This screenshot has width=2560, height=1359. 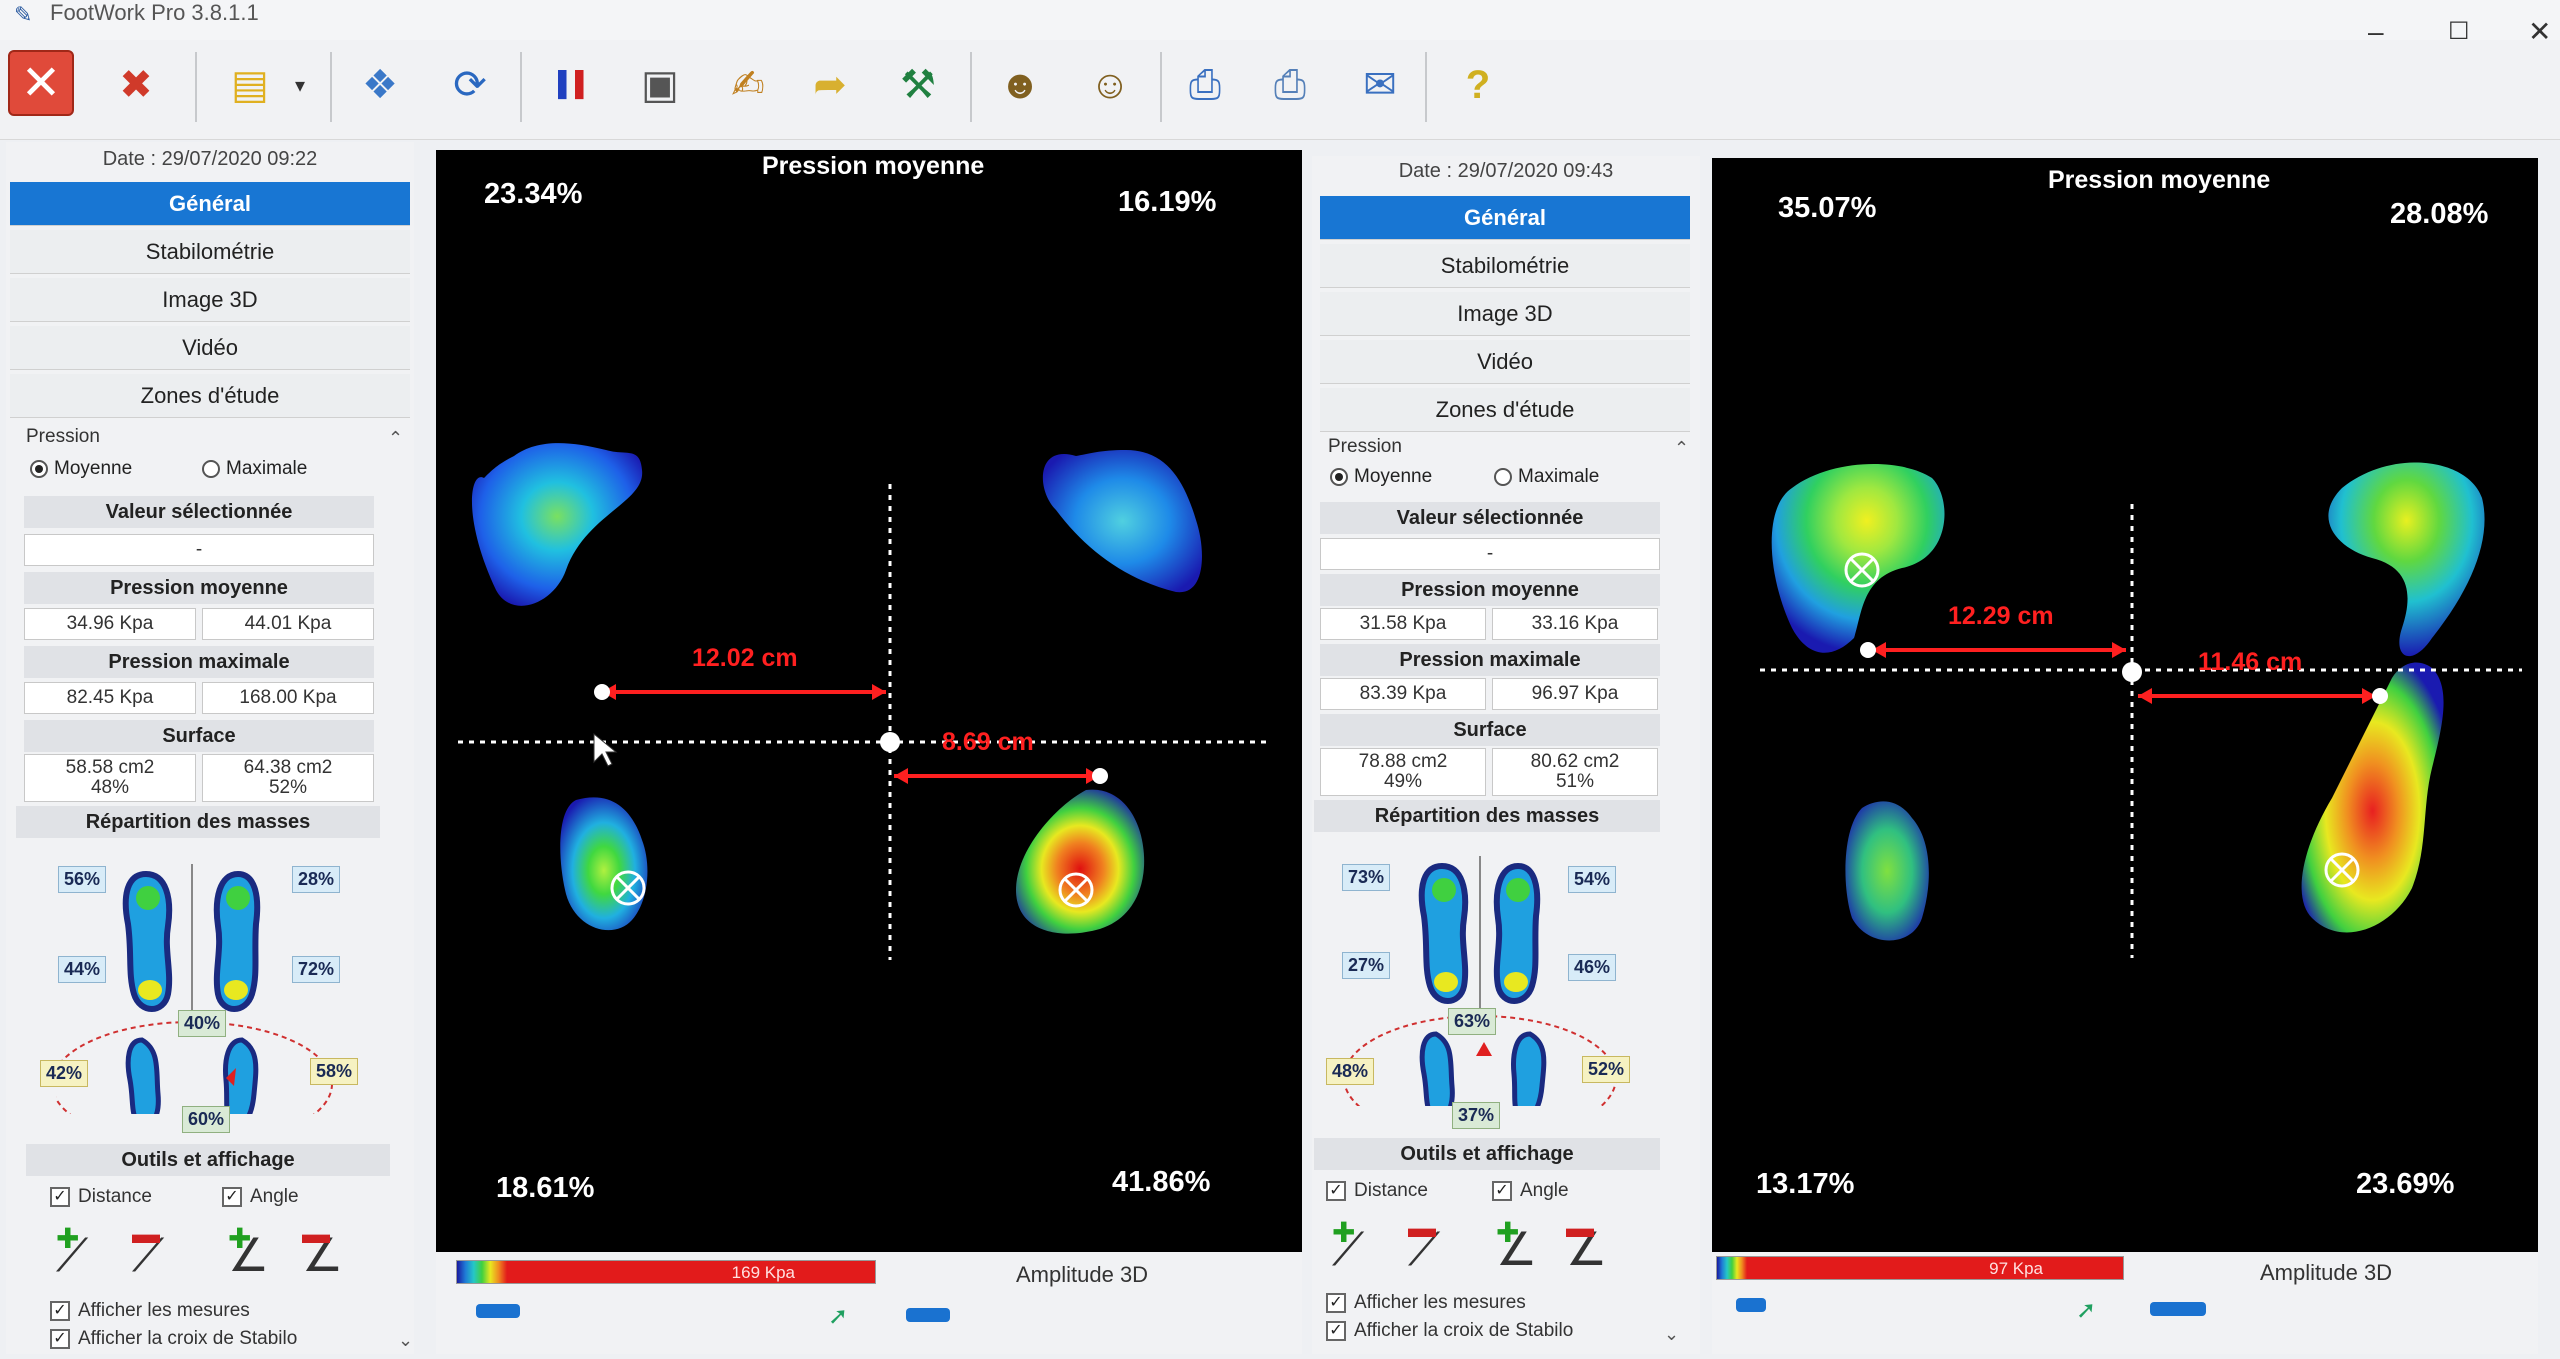 What do you see at coordinates (748, 85) in the screenshot?
I see `edit-report-button: ✍` at bounding box center [748, 85].